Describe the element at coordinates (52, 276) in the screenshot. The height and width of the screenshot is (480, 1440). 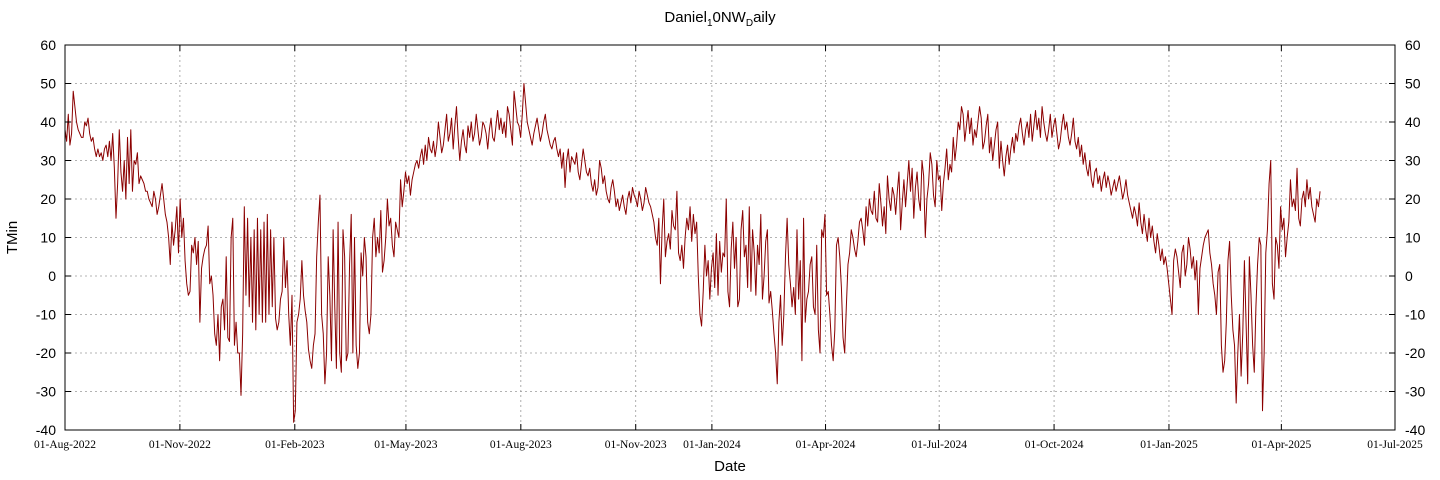
I see `y-tick-label: 0` at that location.